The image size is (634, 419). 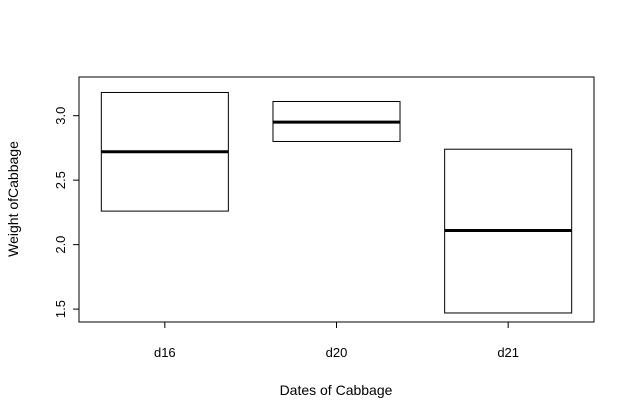 What do you see at coordinates (13, 199) in the screenshot?
I see `y-axis-title: Weight ofCabbage` at bounding box center [13, 199].